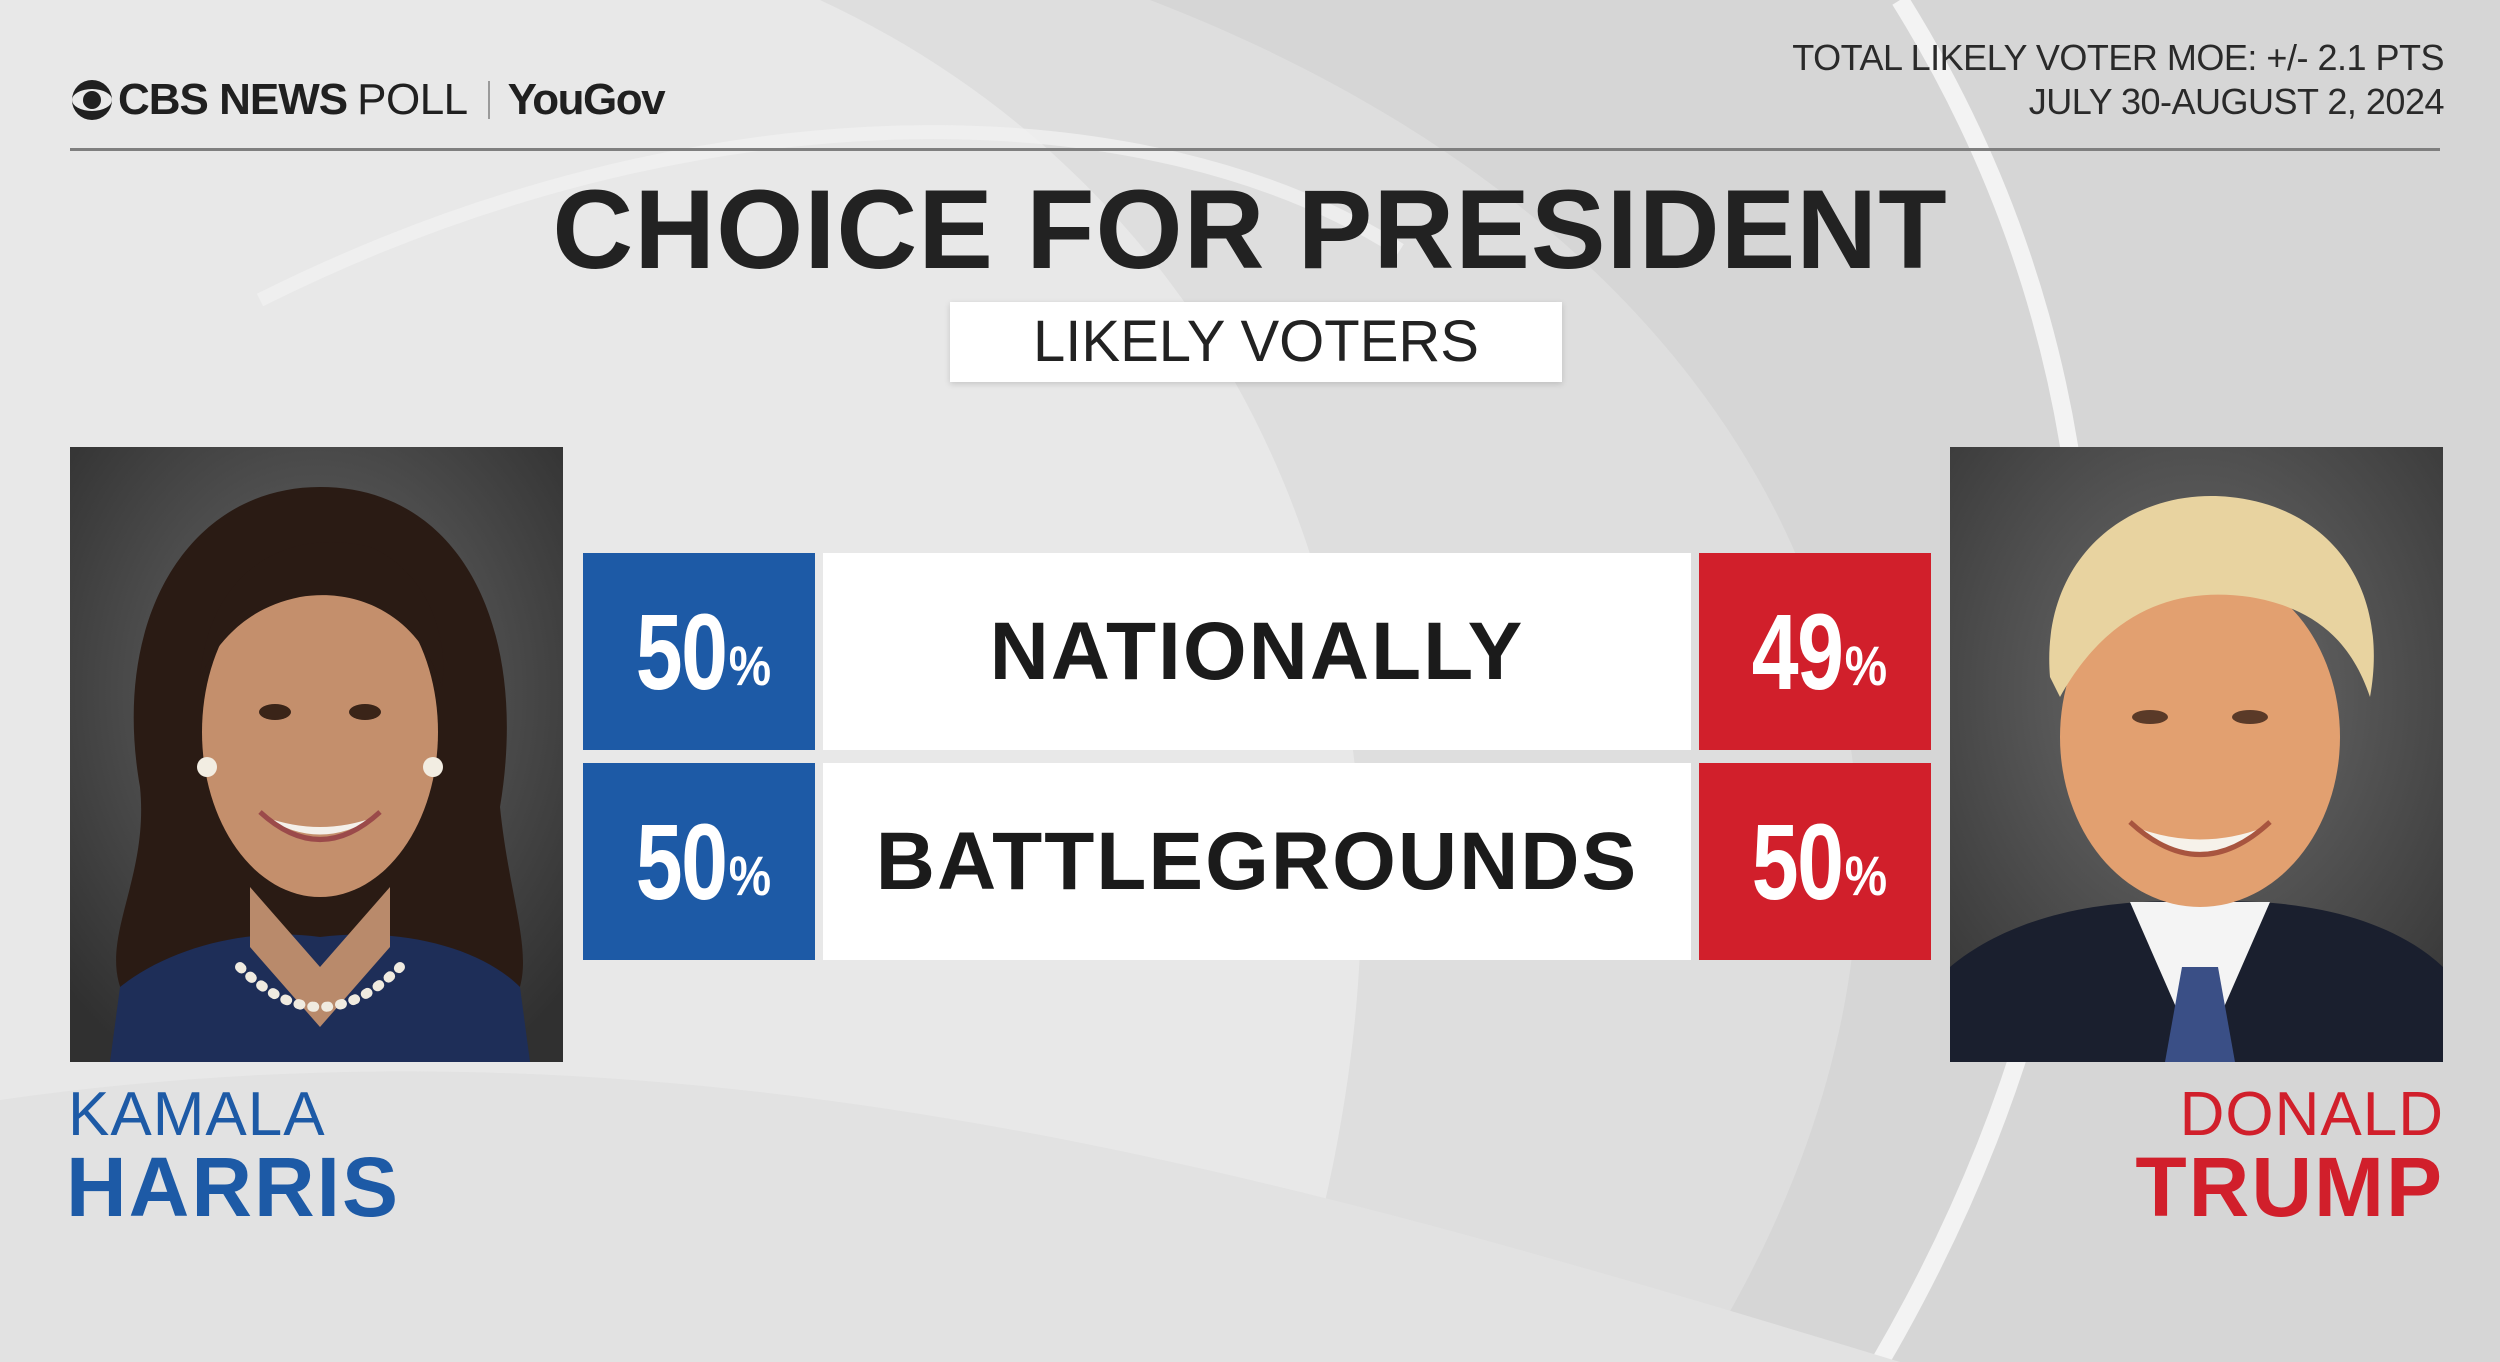  Describe the element at coordinates (1797, 861) in the screenshot. I see `trump-value: 50` at that location.